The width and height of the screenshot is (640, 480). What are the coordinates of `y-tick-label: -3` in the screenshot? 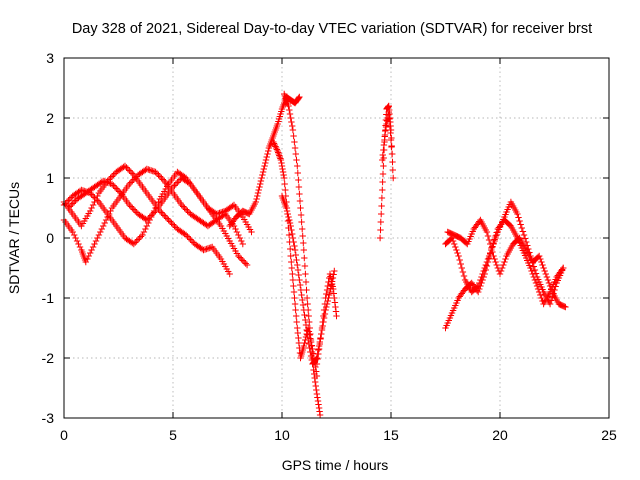 It's located at (48, 418).